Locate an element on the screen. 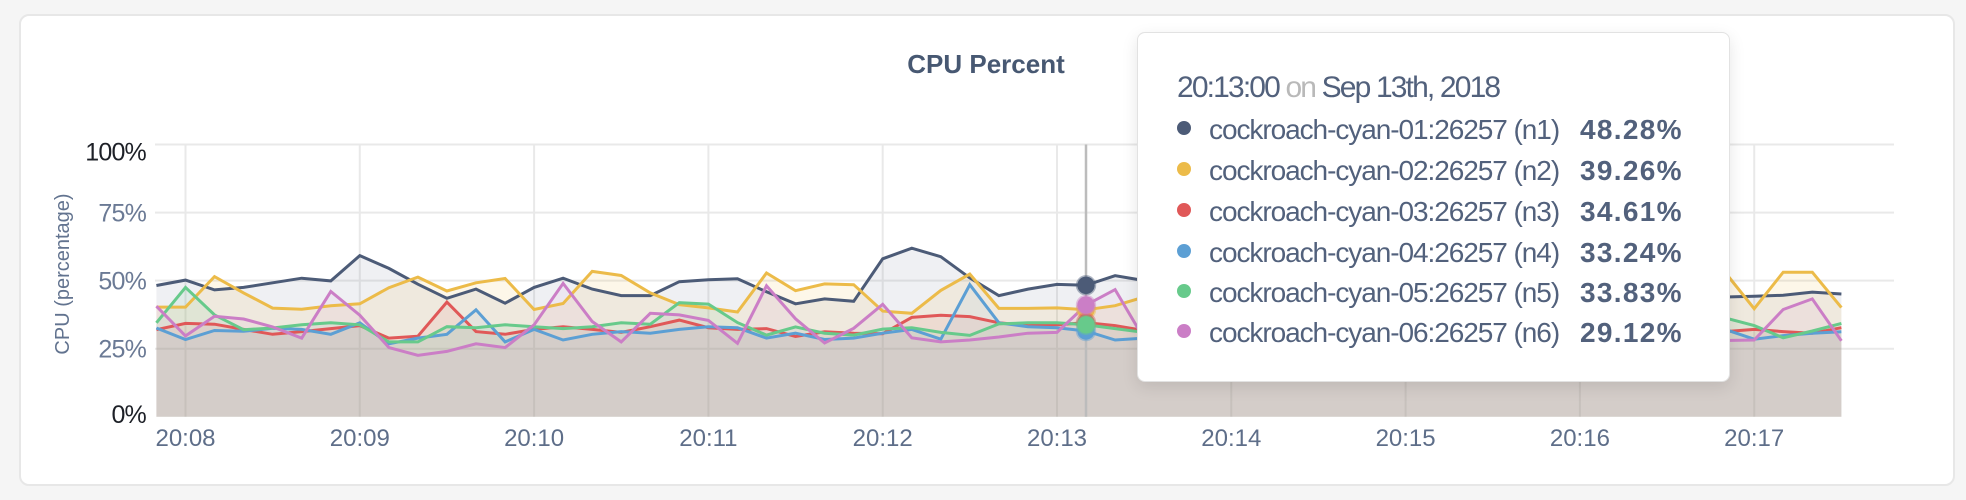 The image size is (1966, 500). svg-text: 50% is located at coordinates (122, 282).